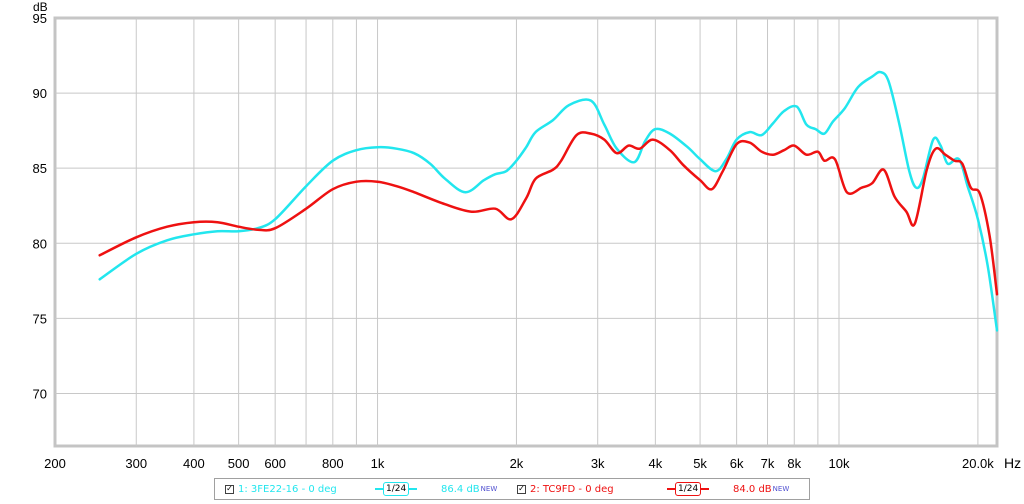 The image size is (1024, 504). I want to click on legend-item-1: ✓ 1: 3FE22-16 - 0 deg, so click(281, 489).